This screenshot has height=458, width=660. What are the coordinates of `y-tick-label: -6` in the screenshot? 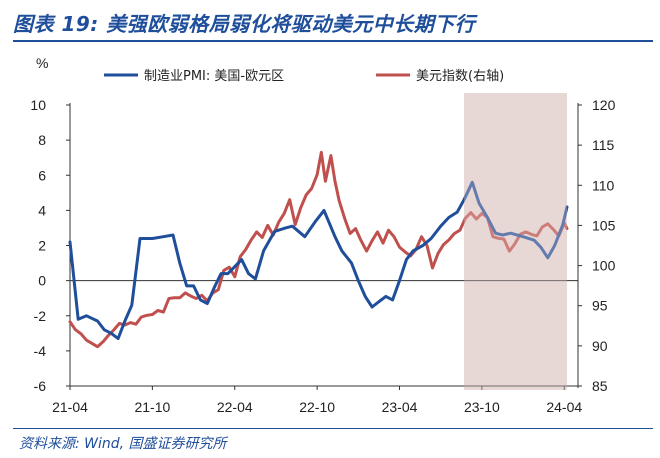 It's located at (40, 386).